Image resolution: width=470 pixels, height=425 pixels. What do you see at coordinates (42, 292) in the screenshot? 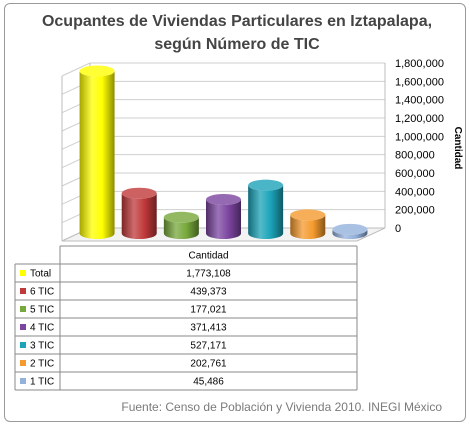
I see `legend-label: 6 TIC` at bounding box center [42, 292].